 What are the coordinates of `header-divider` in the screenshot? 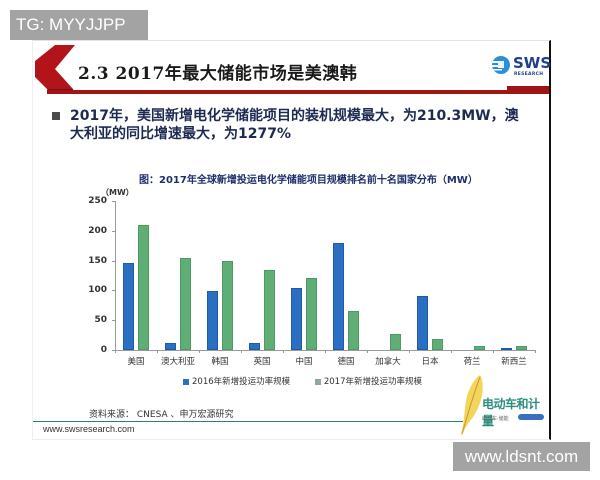 It's located at (298, 92).